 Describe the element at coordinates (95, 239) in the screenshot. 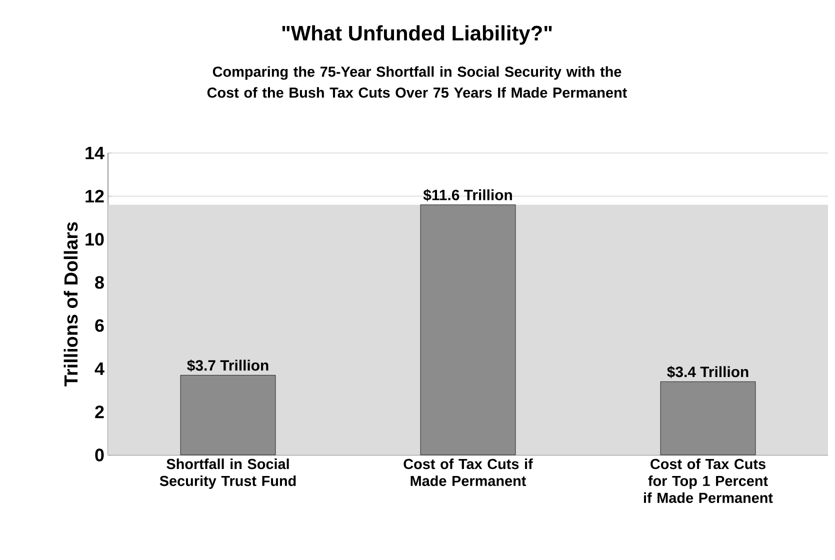

I see `y-tick-label: 10` at that location.